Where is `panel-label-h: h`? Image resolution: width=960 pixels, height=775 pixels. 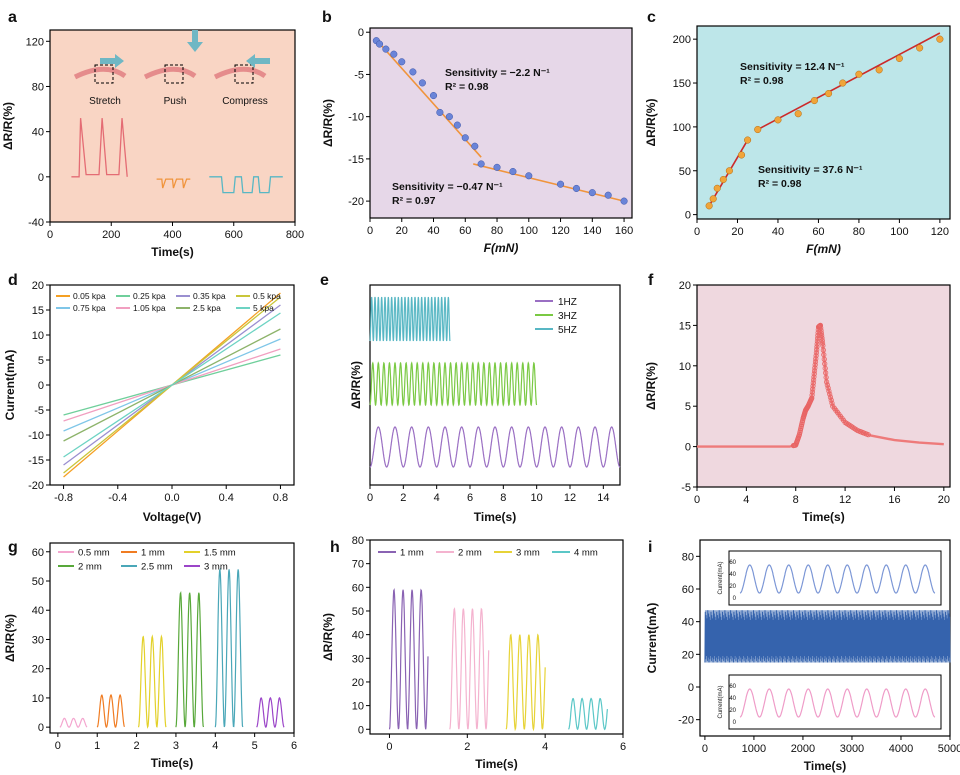 panel-label-h: h is located at coordinates (335, 547).